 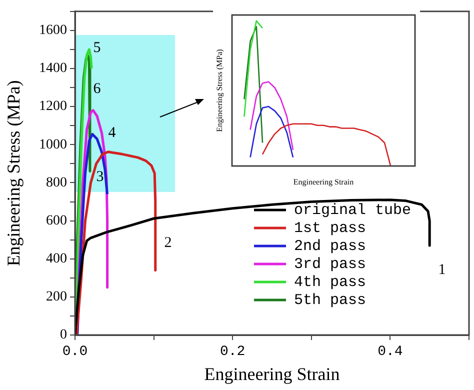 I want to click on y-tick-label: 0, so click(x=63, y=335).